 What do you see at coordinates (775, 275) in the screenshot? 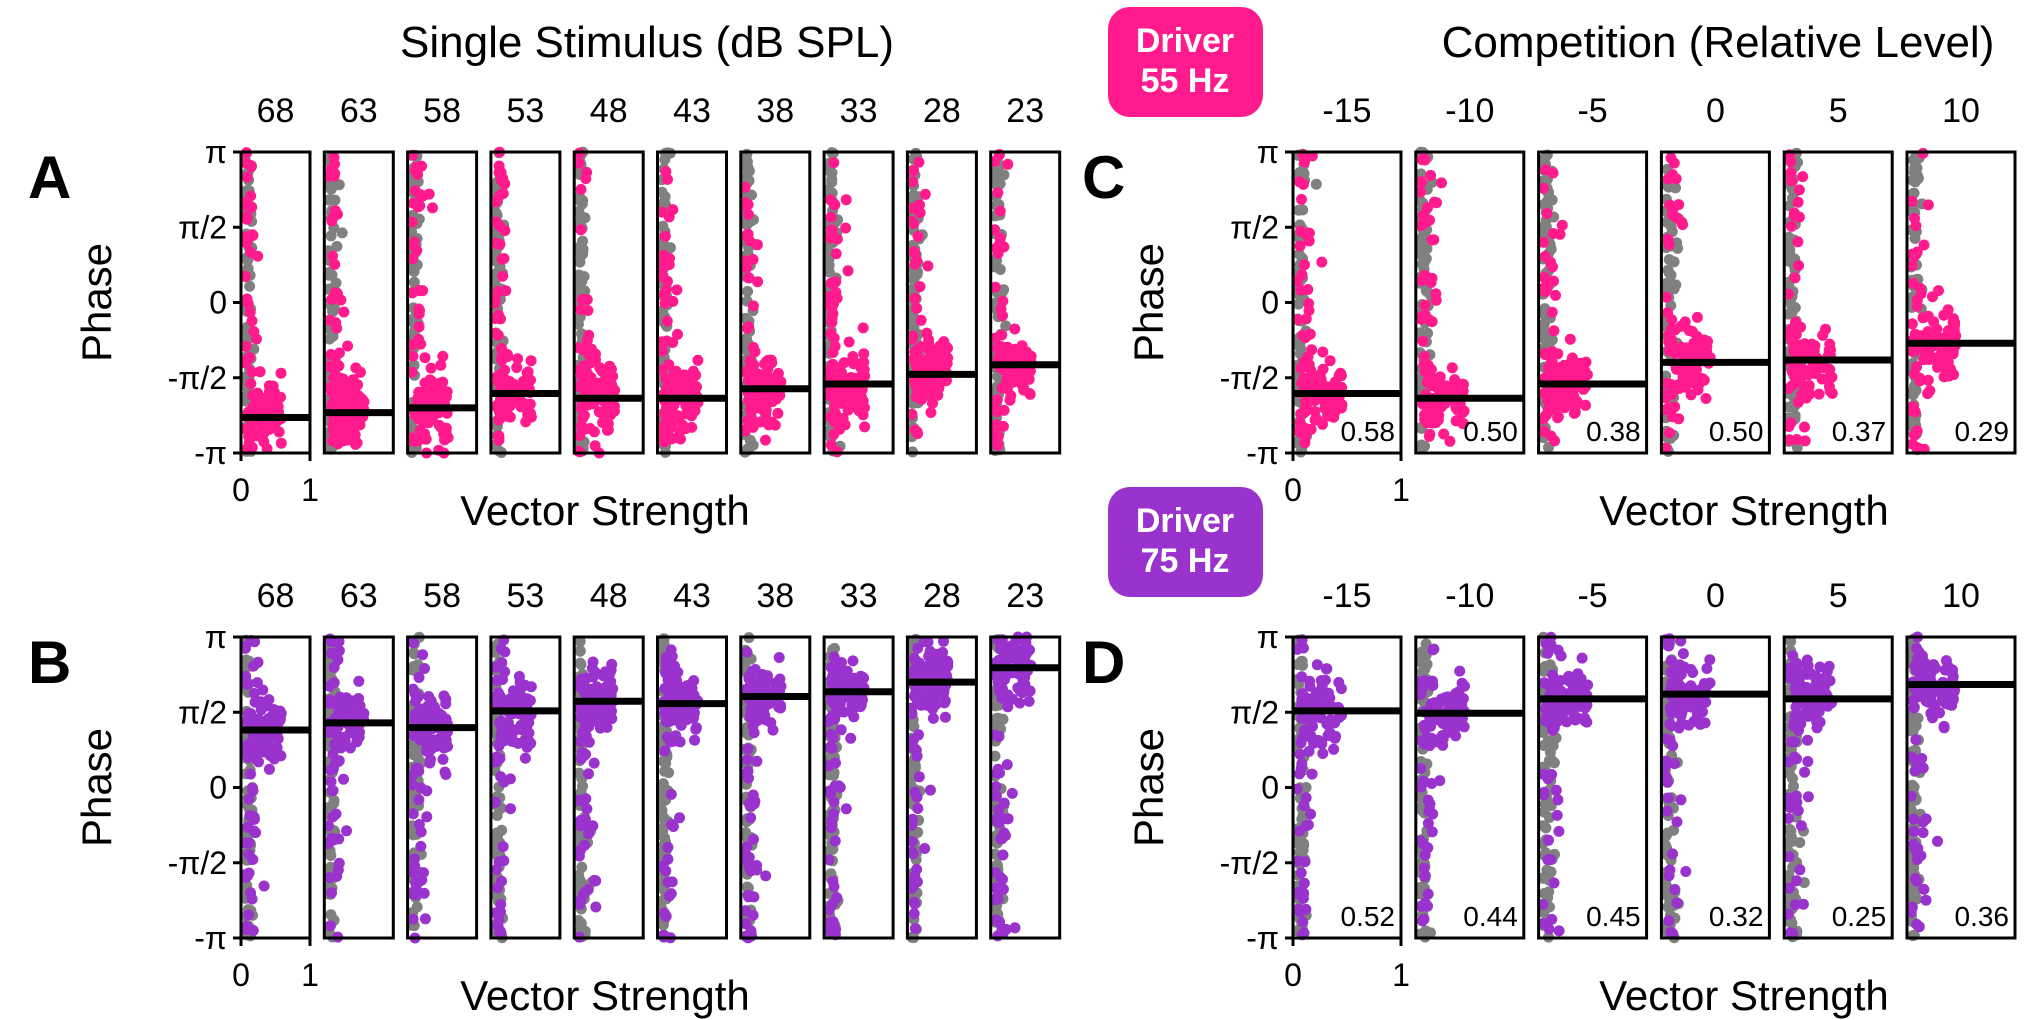
I see `subplot-a-6: 38` at bounding box center [775, 275].